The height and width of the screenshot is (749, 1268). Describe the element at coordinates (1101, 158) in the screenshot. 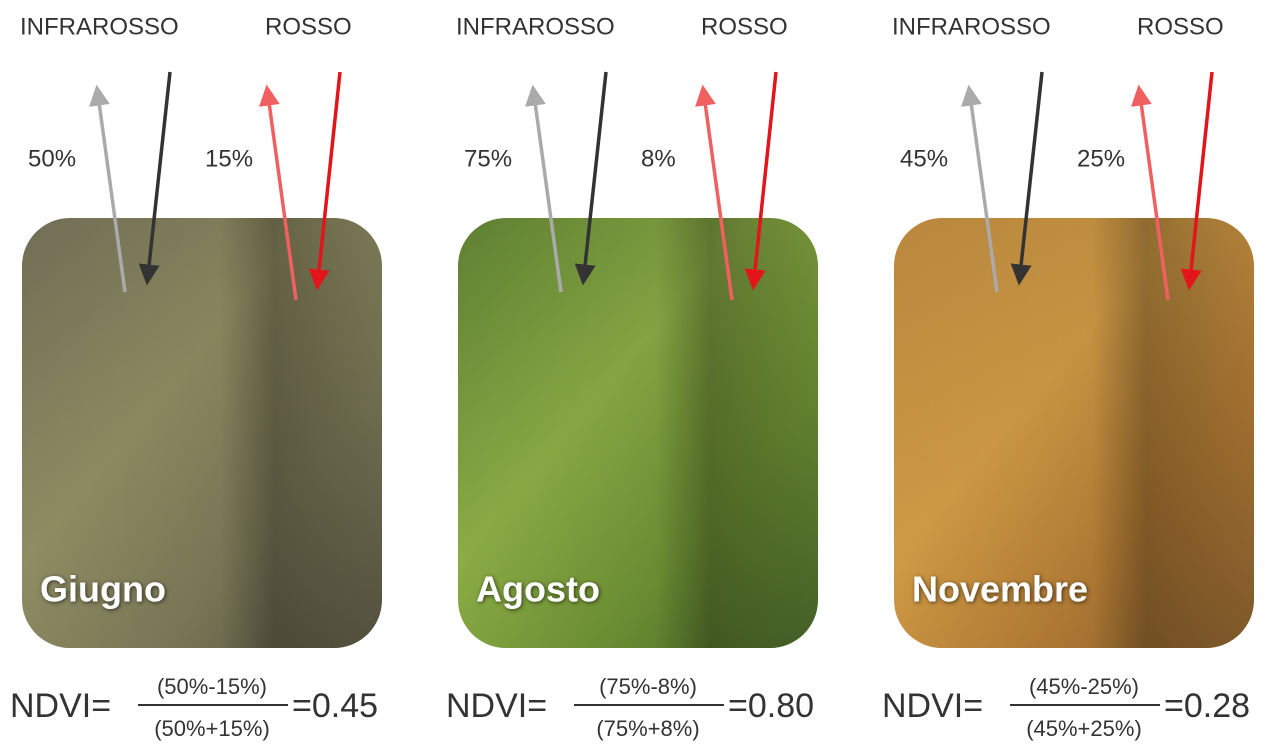

I see `red-percent: 25%` at that location.